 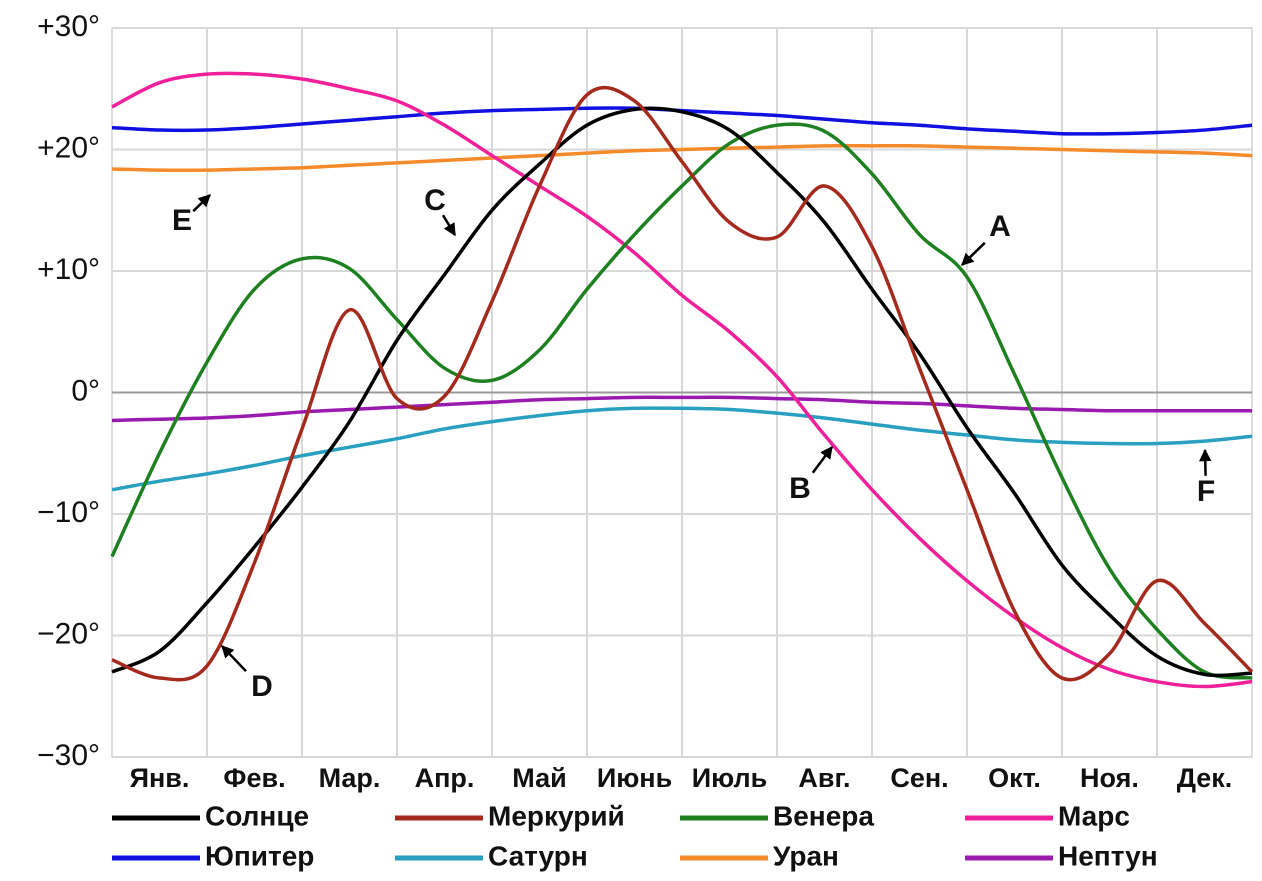 What do you see at coordinates (435, 200) in the screenshot?
I see `annotation: C` at bounding box center [435, 200].